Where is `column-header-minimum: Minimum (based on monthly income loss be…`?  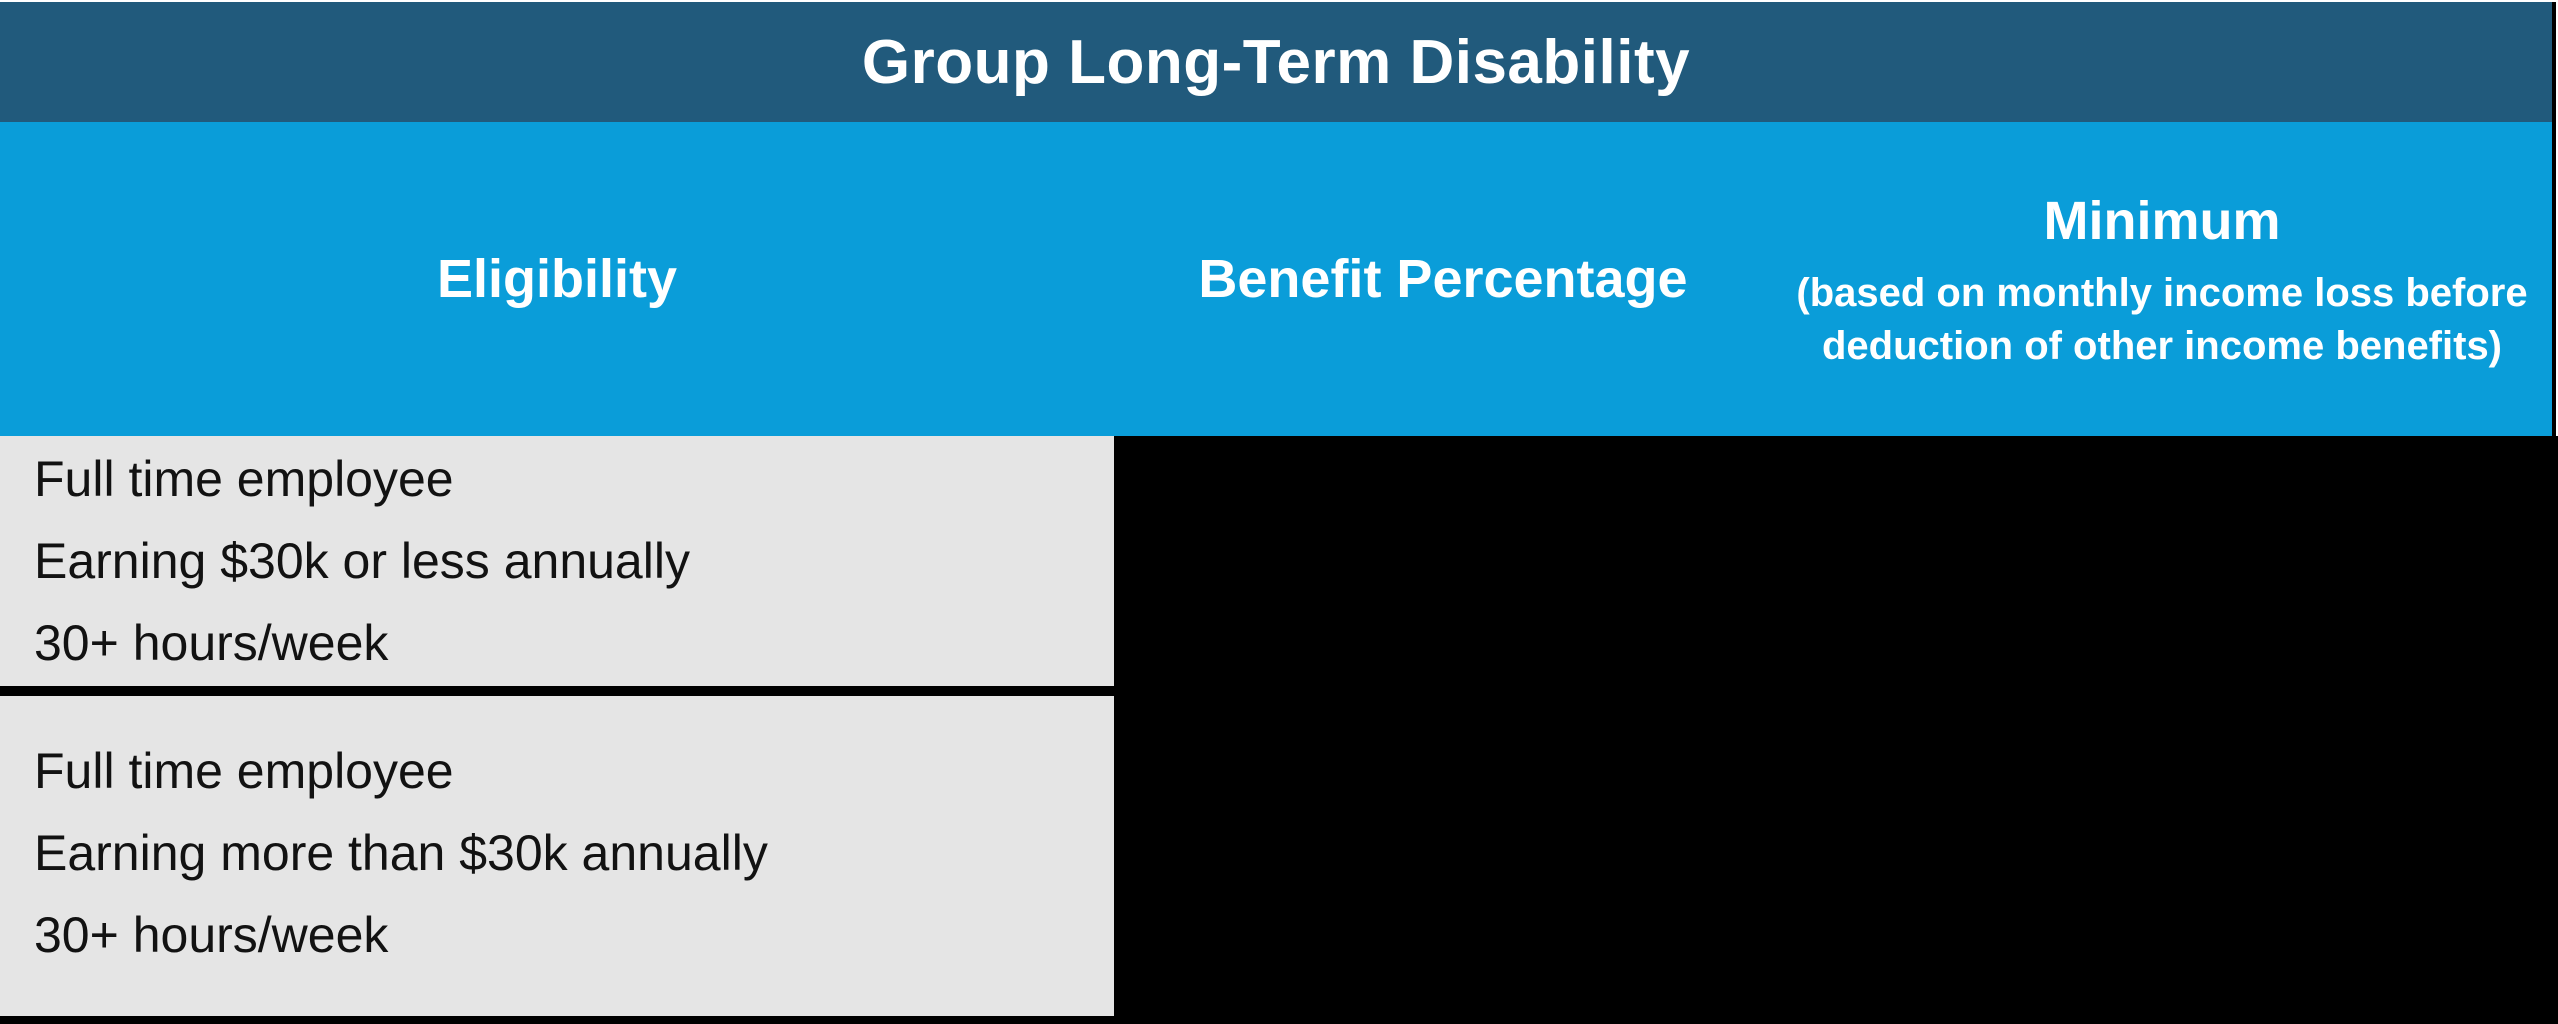 column-header-minimum: Minimum (based on monthly income loss be… is located at coordinates (2162, 279).